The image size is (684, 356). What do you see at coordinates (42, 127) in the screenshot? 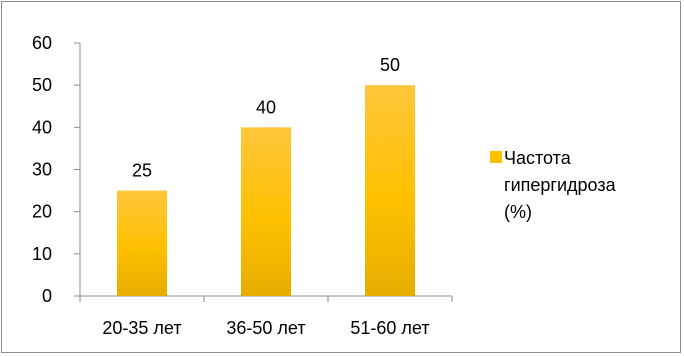
I see `y-tick-label: 40` at bounding box center [42, 127].